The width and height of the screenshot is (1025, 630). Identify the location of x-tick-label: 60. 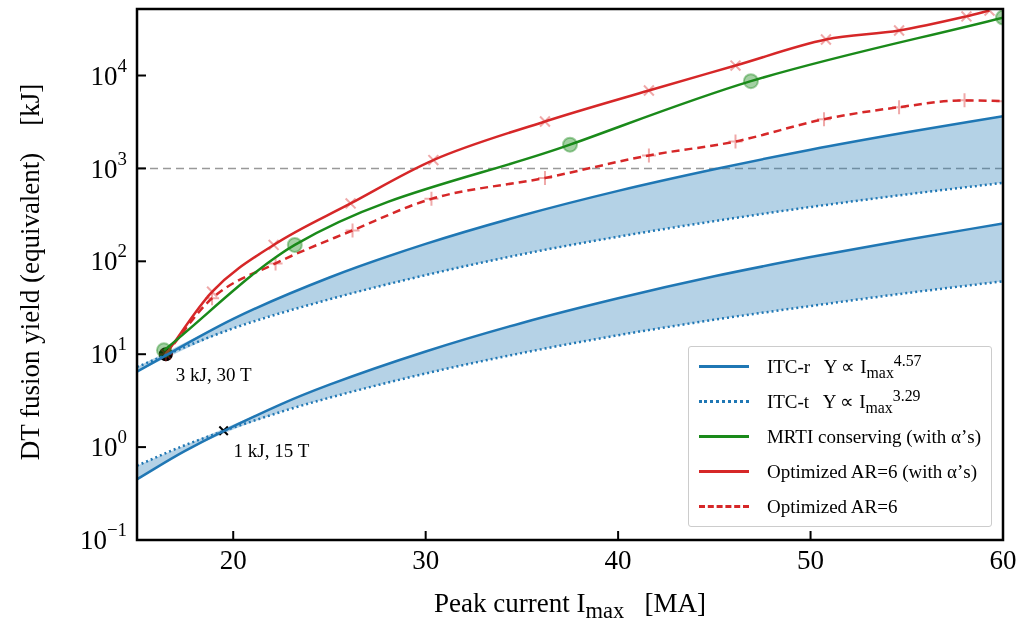
(1003, 560).